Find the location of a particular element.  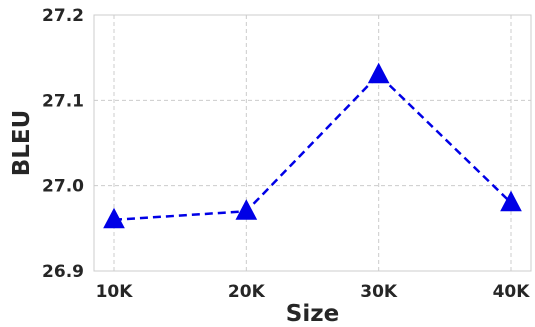

x-tick-label: 40K is located at coordinates (512, 292).